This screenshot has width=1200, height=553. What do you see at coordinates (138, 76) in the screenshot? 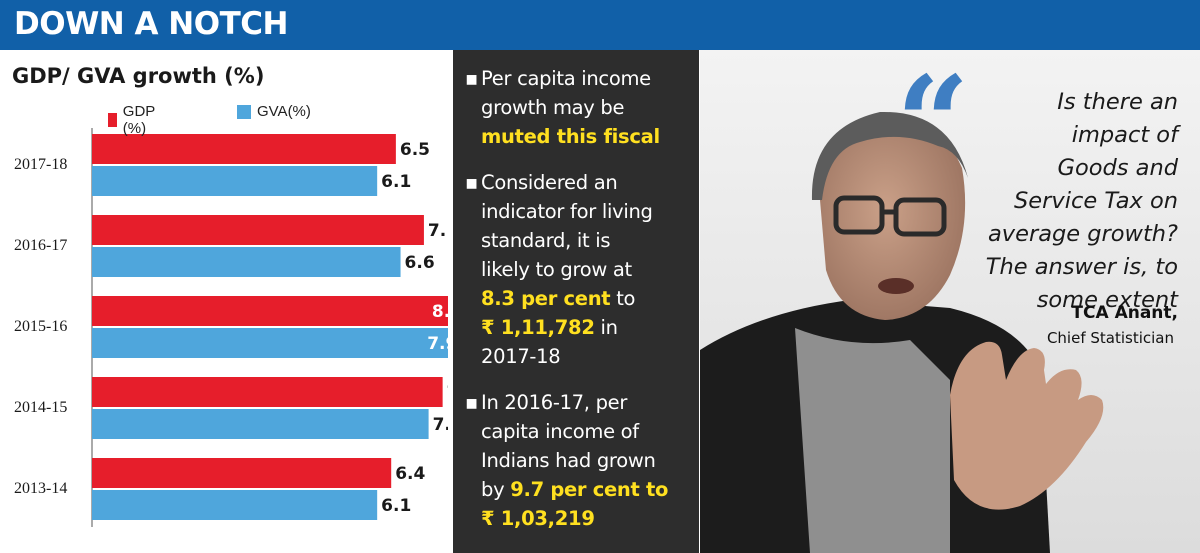
I see `chart-title: GDP/ GVA growth (%)` at bounding box center [138, 76].